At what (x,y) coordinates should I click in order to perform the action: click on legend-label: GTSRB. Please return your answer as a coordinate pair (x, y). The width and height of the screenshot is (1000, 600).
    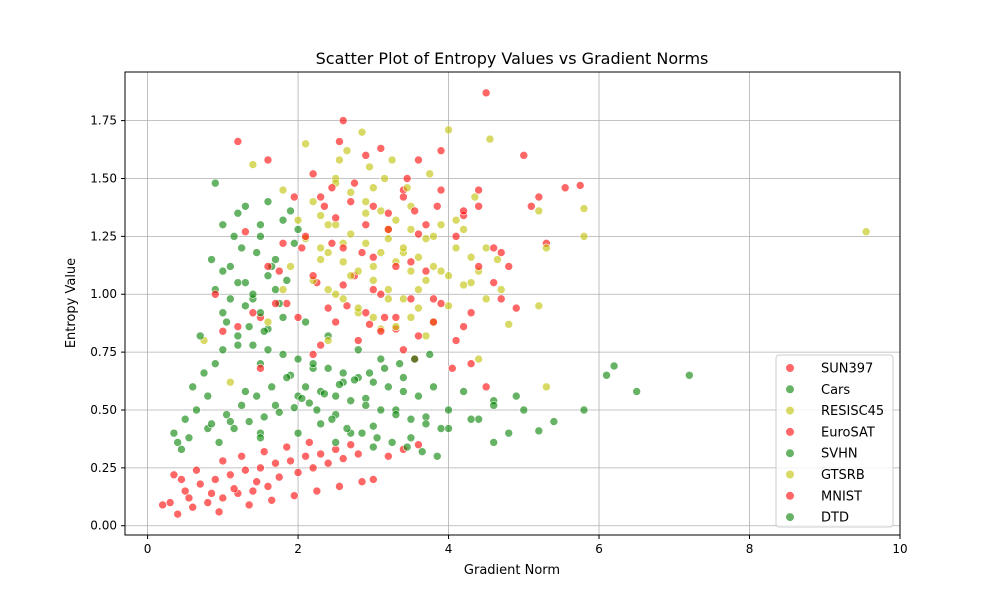
    Looking at the image, I should click on (843, 475).